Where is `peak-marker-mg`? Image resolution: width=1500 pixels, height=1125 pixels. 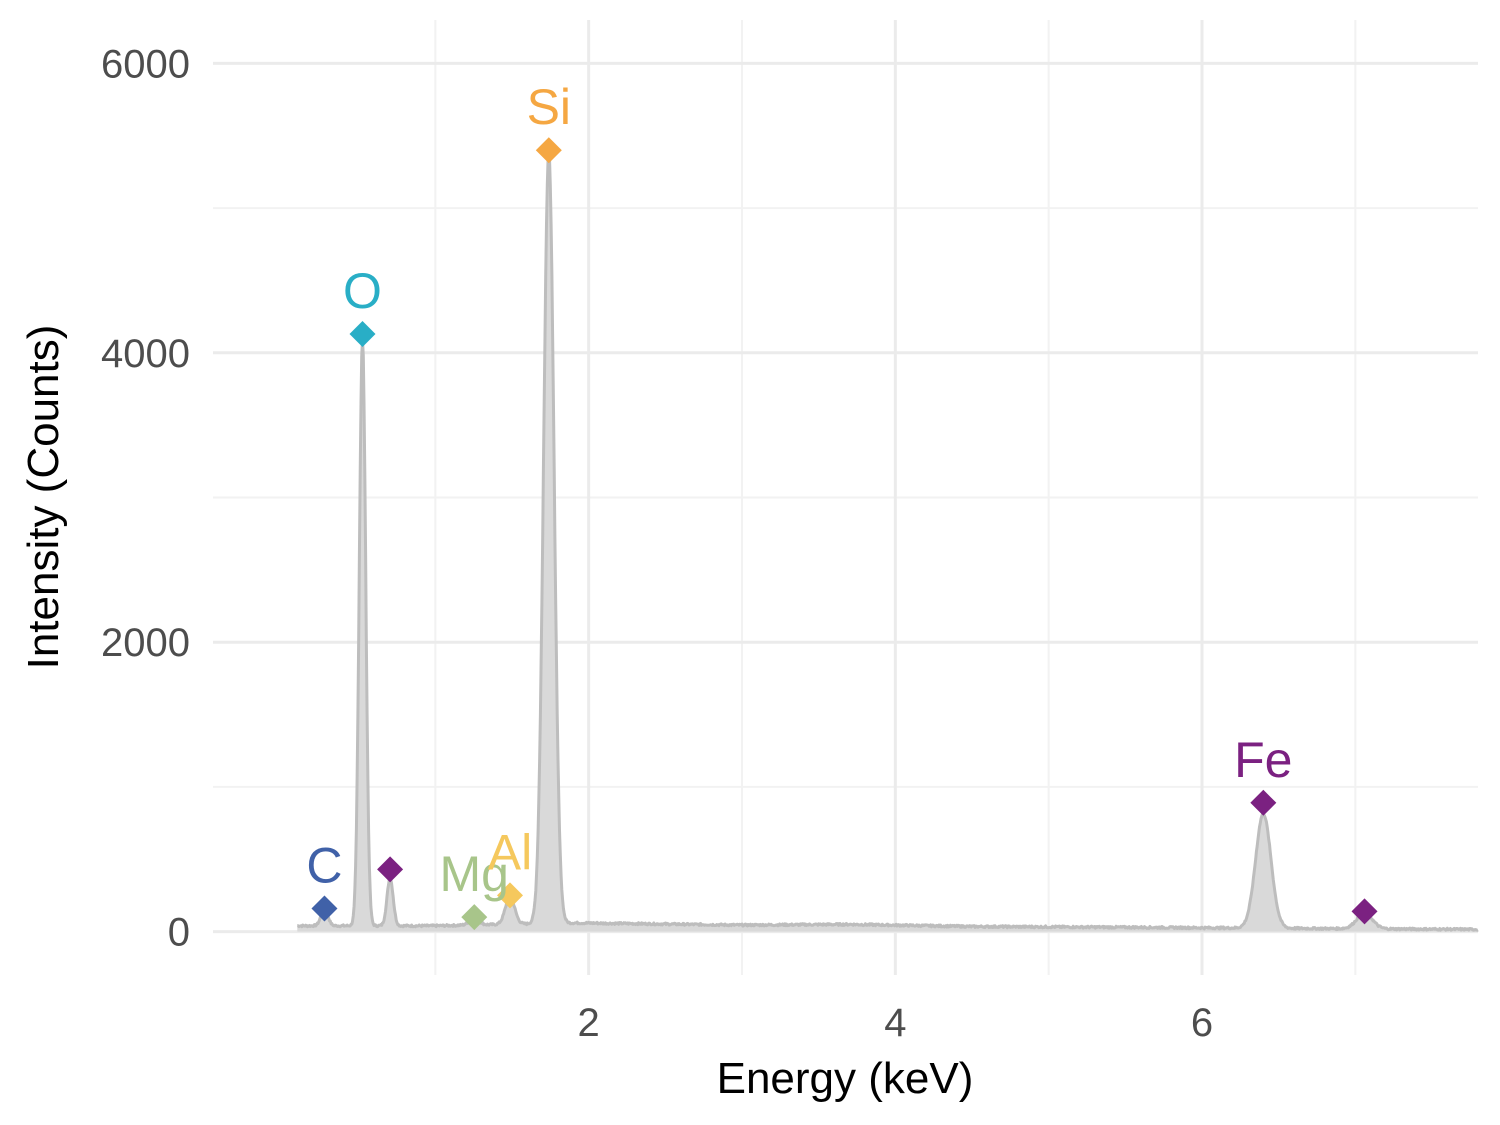
peak-marker-mg is located at coordinates (474, 917).